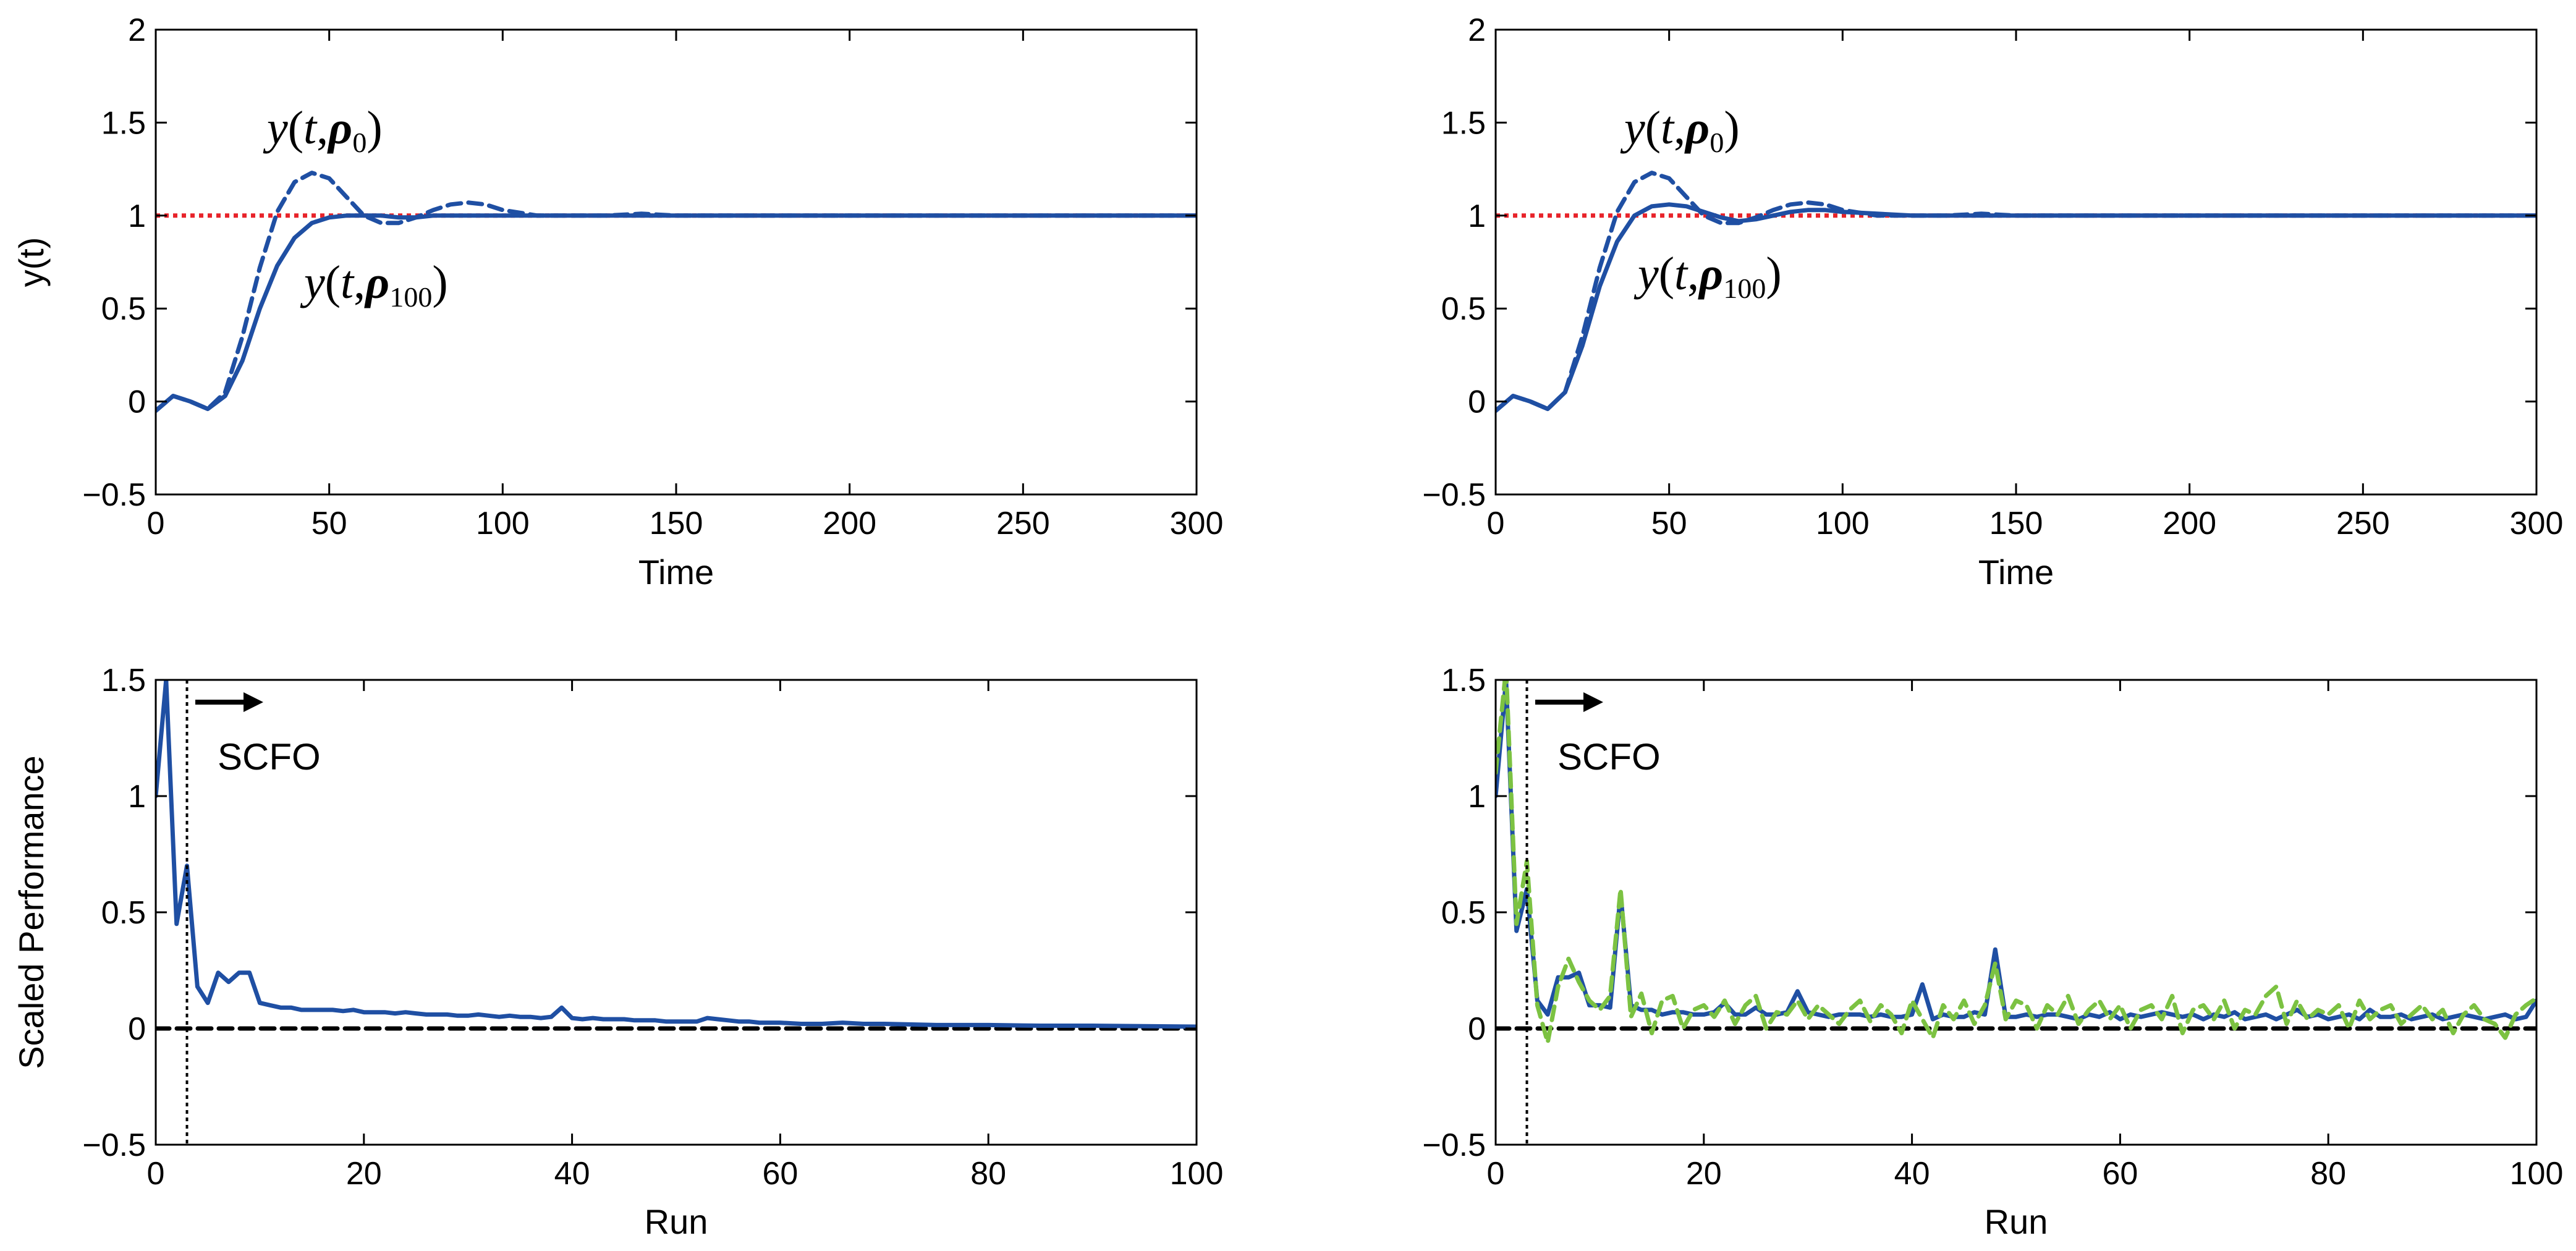 The width and height of the screenshot is (2576, 1251). What do you see at coordinates (1463, 913) in the screenshot?
I see `ytick-label-bottom-right: 0.5` at bounding box center [1463, 913].